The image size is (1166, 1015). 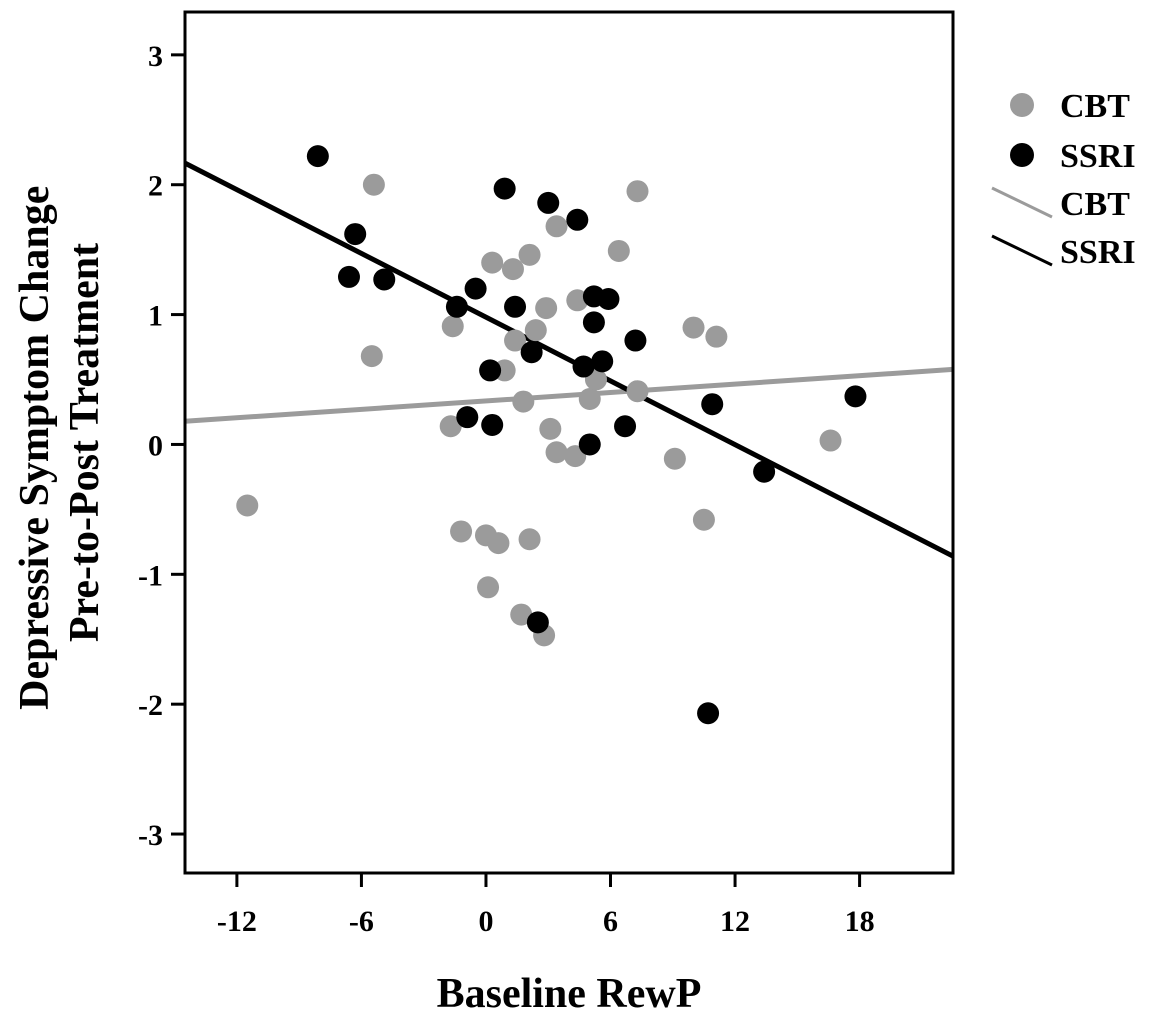 What do you see at coordinates (1095, 204) in the screenshot?
I see `legend-line-label-cbt: CBT` at bounding box center [1095, 204].